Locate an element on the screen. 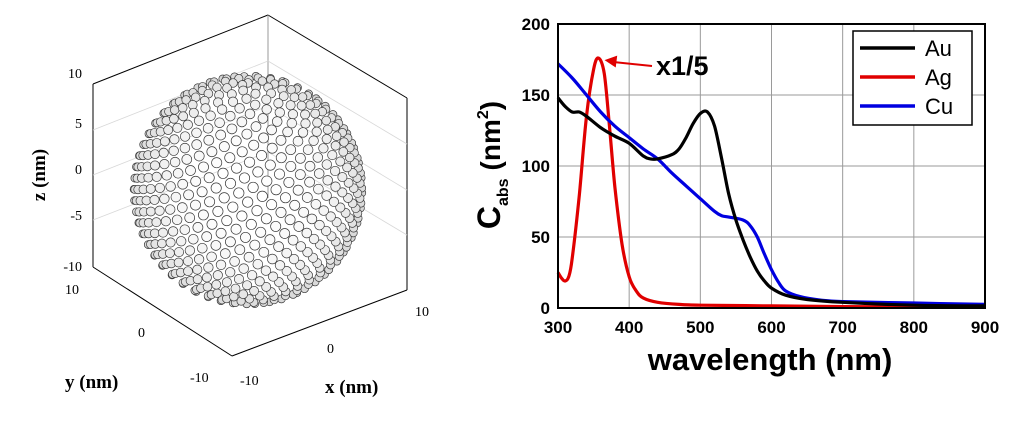 The image size is (1024, 428). y-axis: 10 0 -10 is located at coordinates (137, 334).